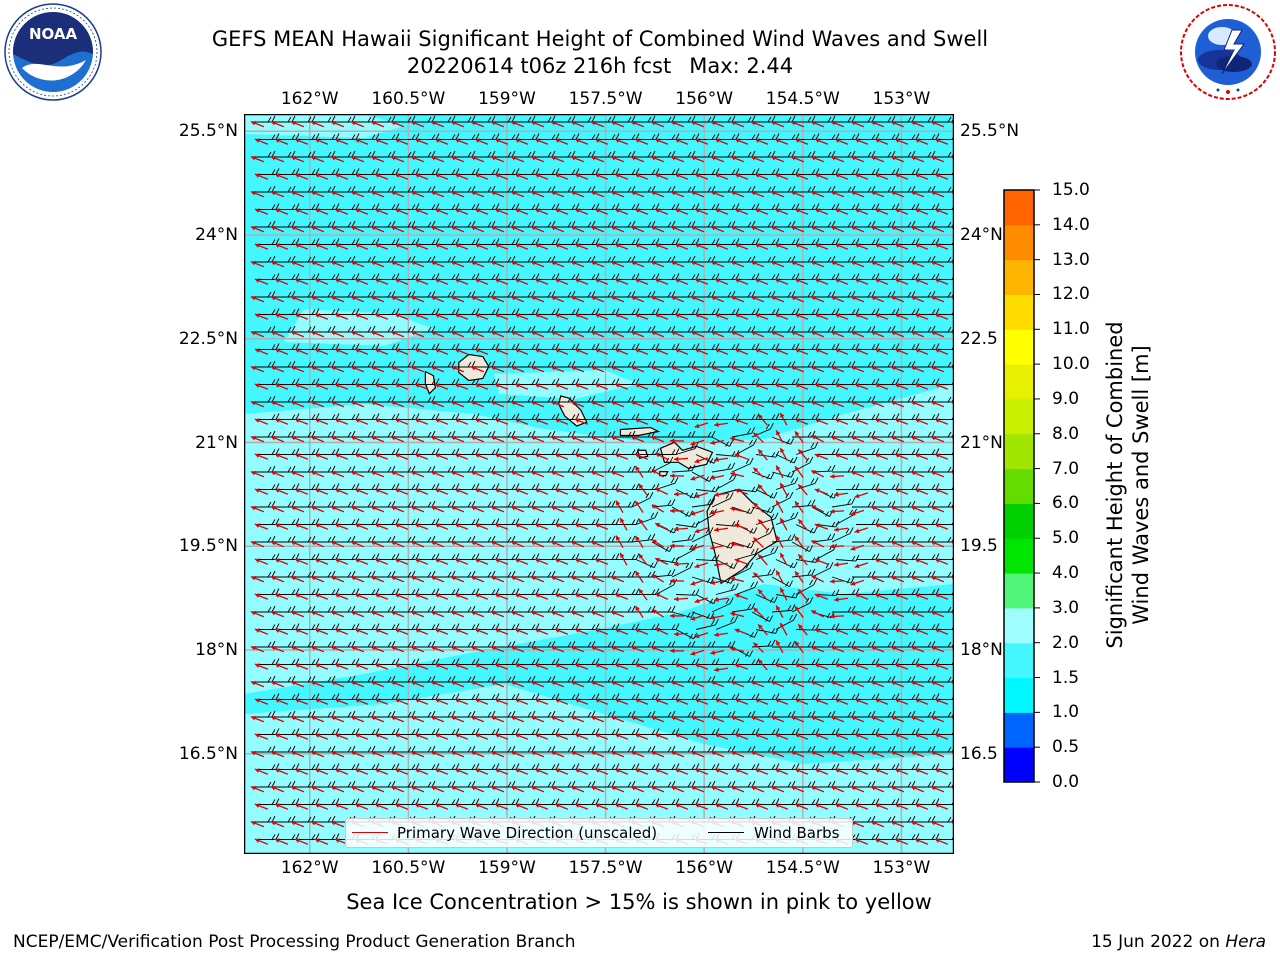  What do you see at coordinates (1066, 468) in the screenshot?
I see `colorbar-tick-label: 7.0` at bounding box center [1066, 468].